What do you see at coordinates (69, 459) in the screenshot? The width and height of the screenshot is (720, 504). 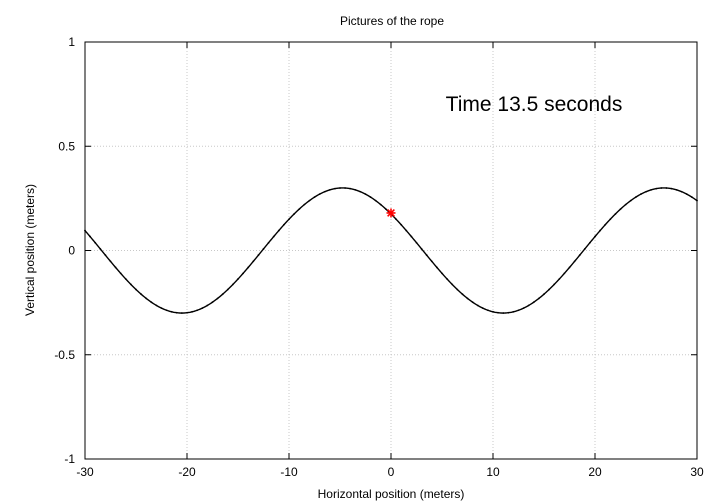 I see `y-tick-label: -1` at bounding box center [69, 459].